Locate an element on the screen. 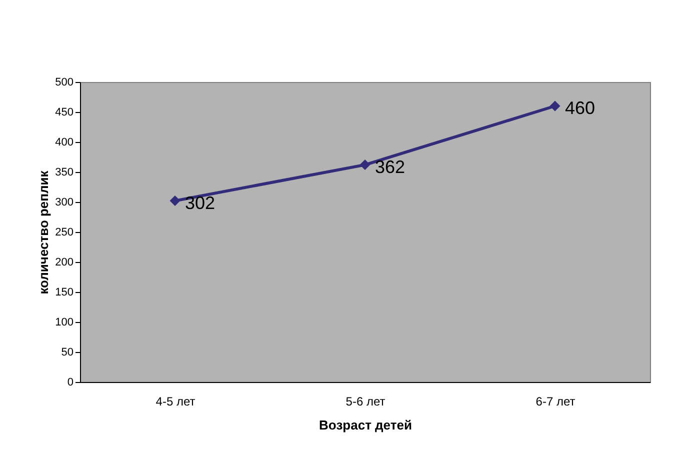 Image resolution: width=673 pixels, height=449 pixels. y-axis-title: количество реплик is located at coordinates (44, 232).